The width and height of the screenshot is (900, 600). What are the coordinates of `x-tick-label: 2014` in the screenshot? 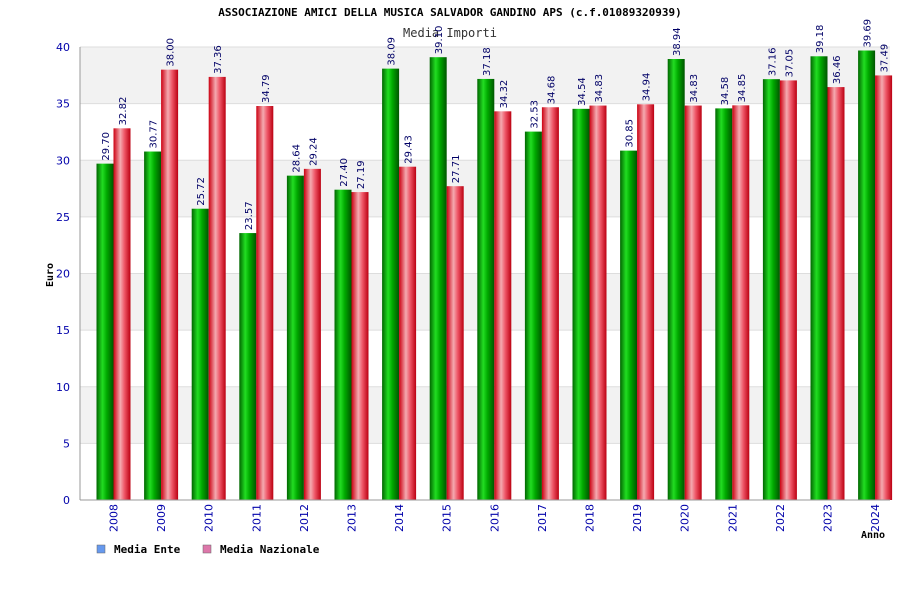 It's located at (399, 518).